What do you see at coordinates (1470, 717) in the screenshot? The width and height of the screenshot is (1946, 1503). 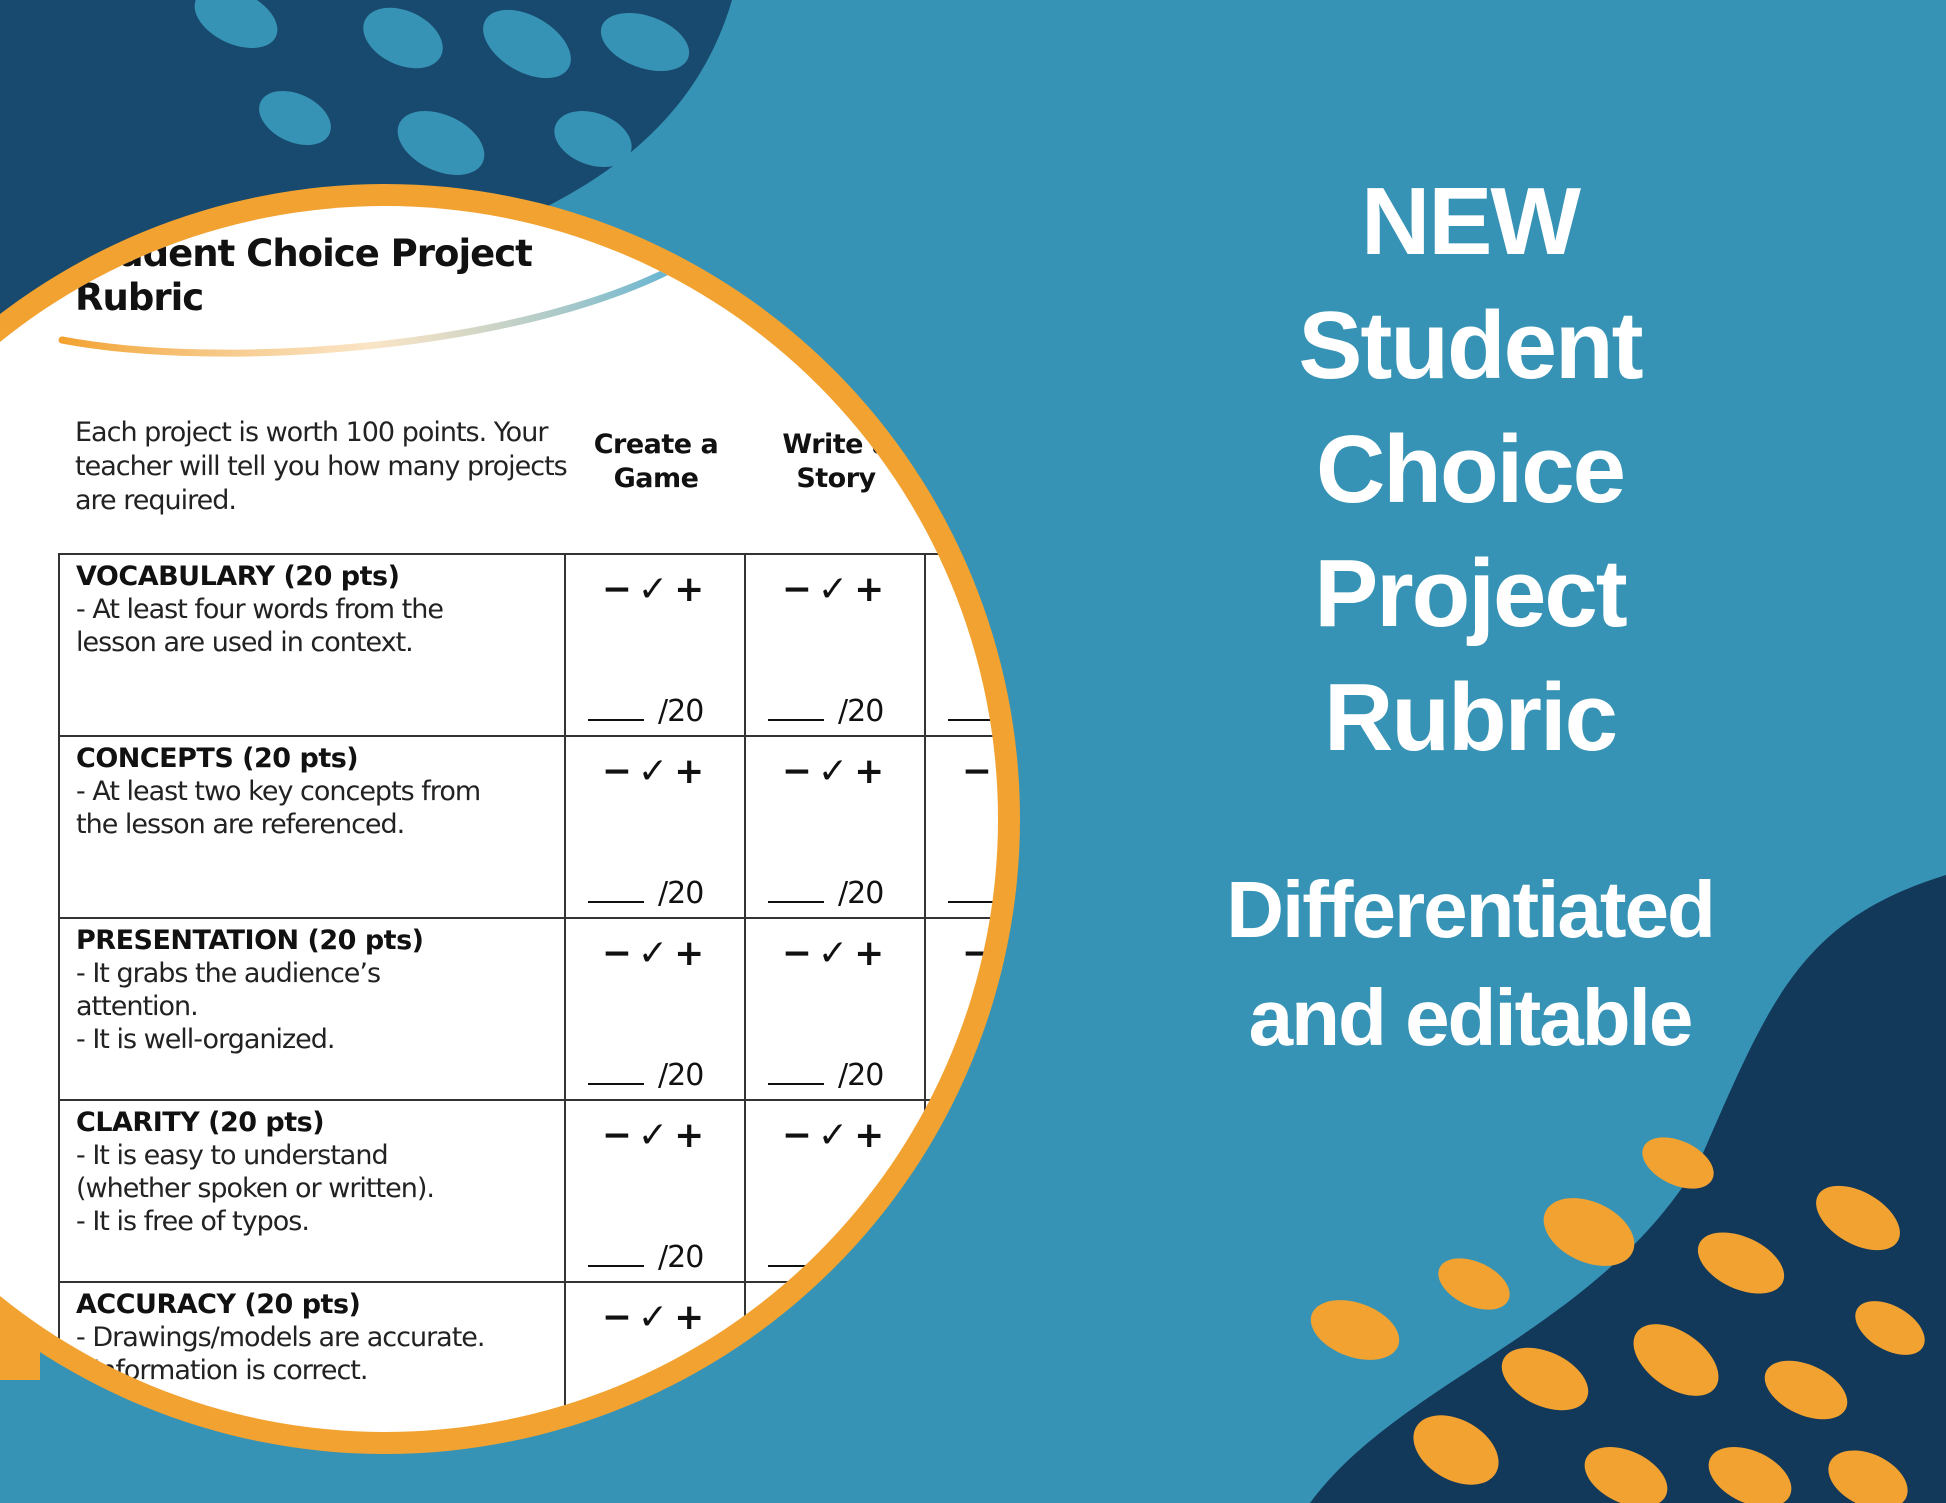 I see `headline-line: Rubric` at bounding box center [1470, 717].